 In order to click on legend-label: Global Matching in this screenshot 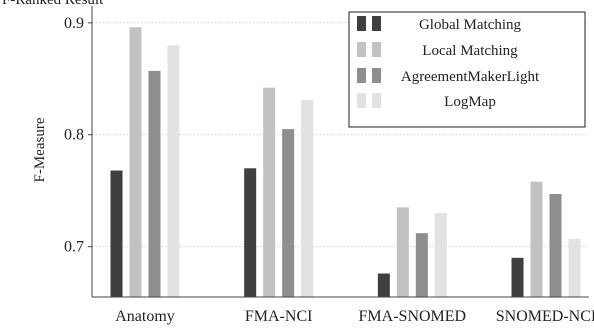, I will do `click(470, 25)`.